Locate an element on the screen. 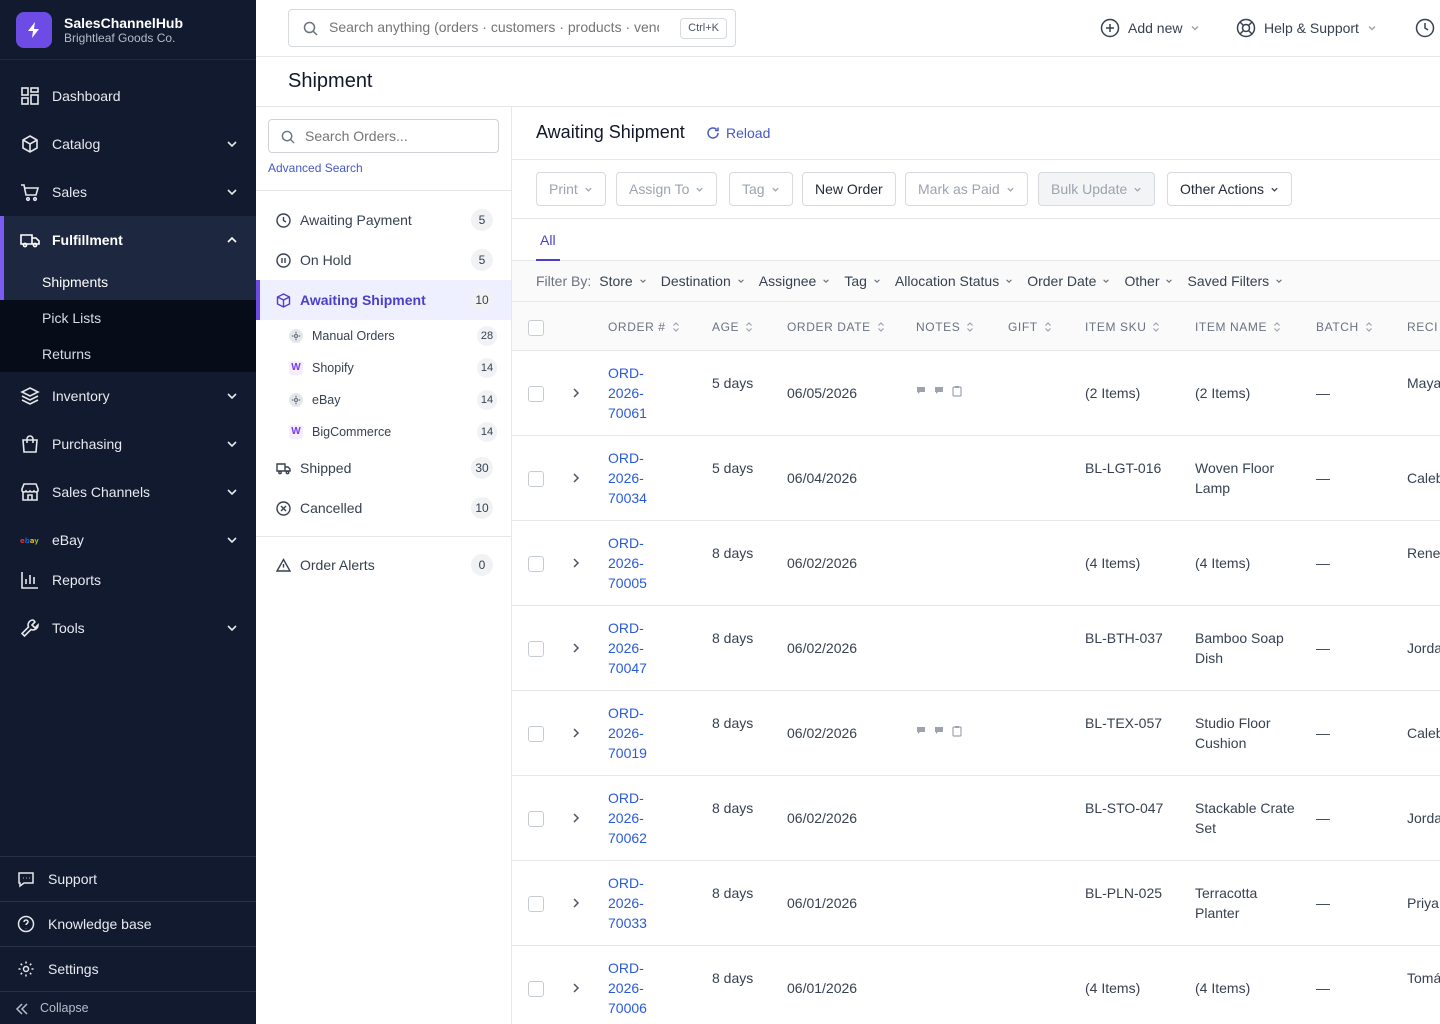 The height and width of the screenshot is (1024, 1440). nav-sales: Sales is located at coordinates (128, 192).